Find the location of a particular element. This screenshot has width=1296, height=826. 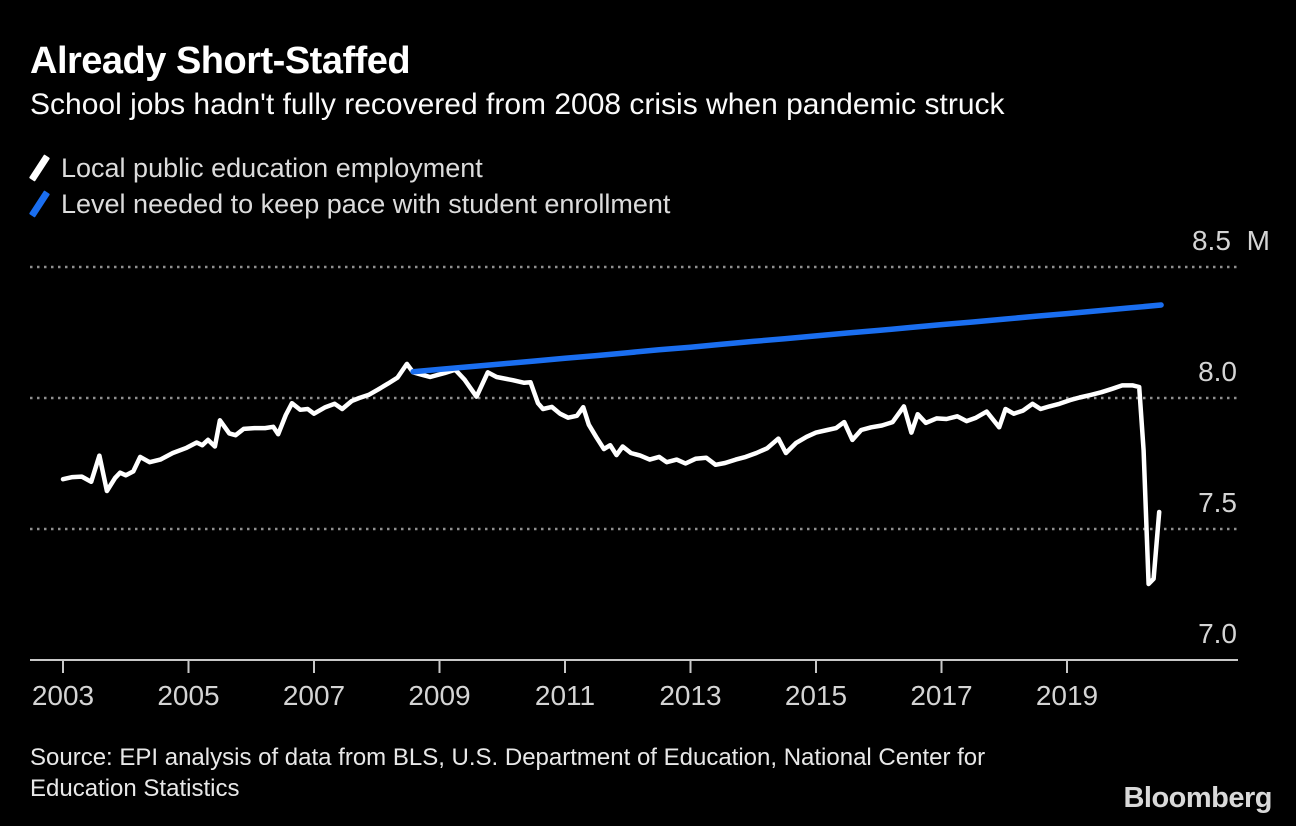

bloomberg-logo: Bloomberg is located at coordinates (1197, 798).